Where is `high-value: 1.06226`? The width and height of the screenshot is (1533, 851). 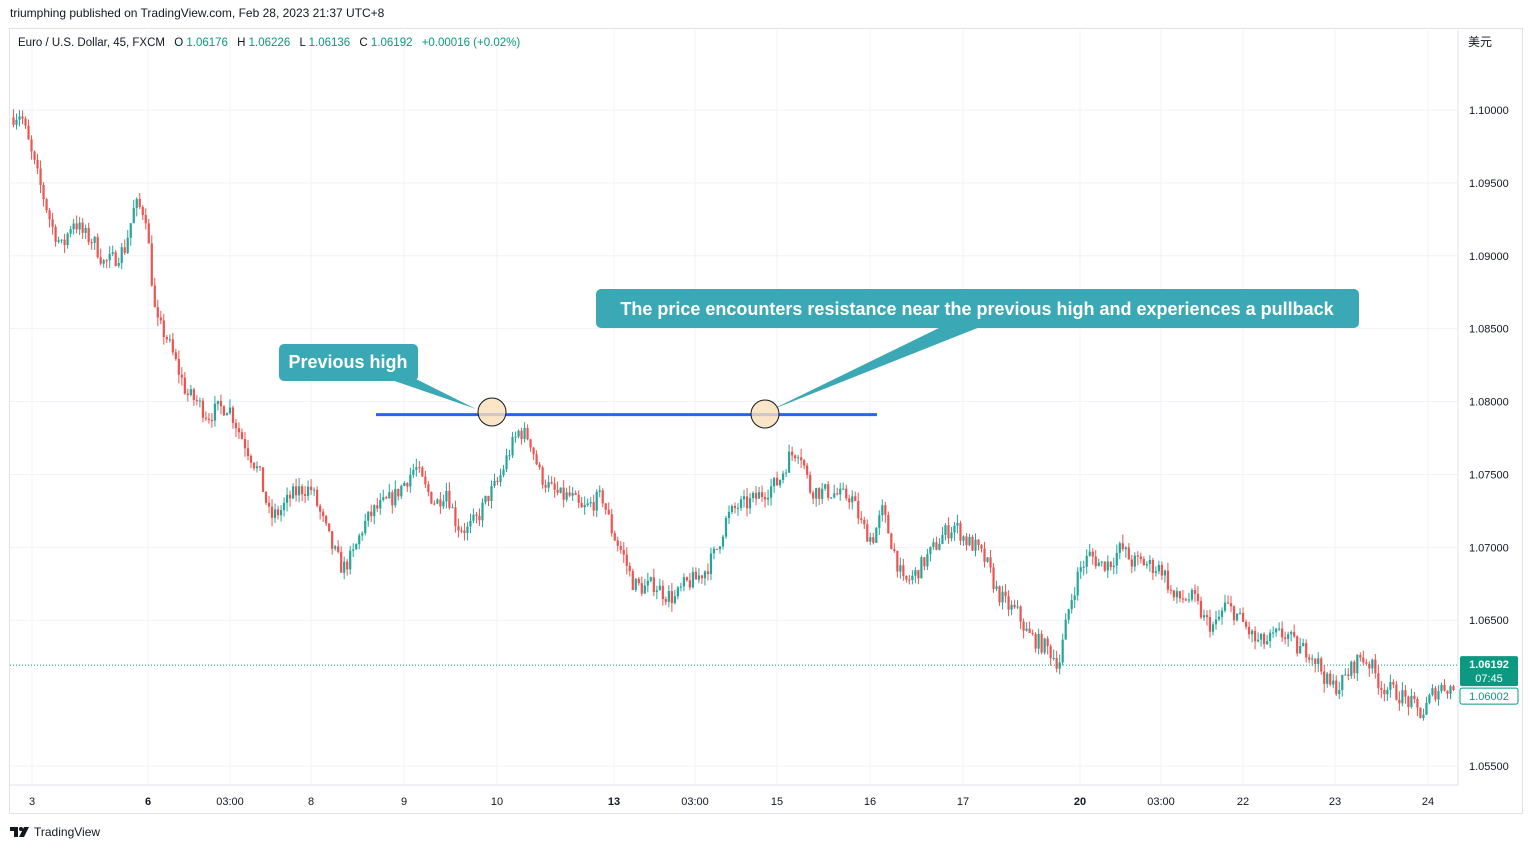
high-value: 1.06226 is located at coordinates (270, 43).